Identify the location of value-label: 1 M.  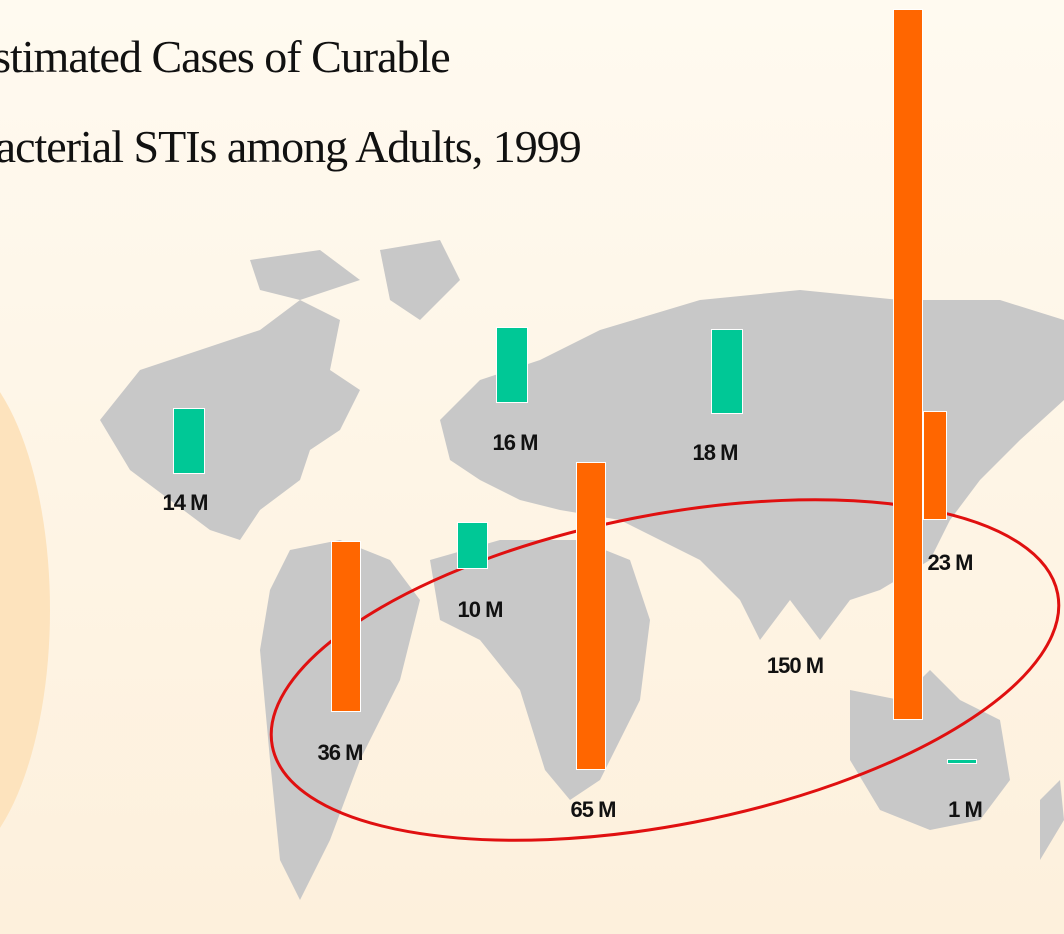
(965, 809).